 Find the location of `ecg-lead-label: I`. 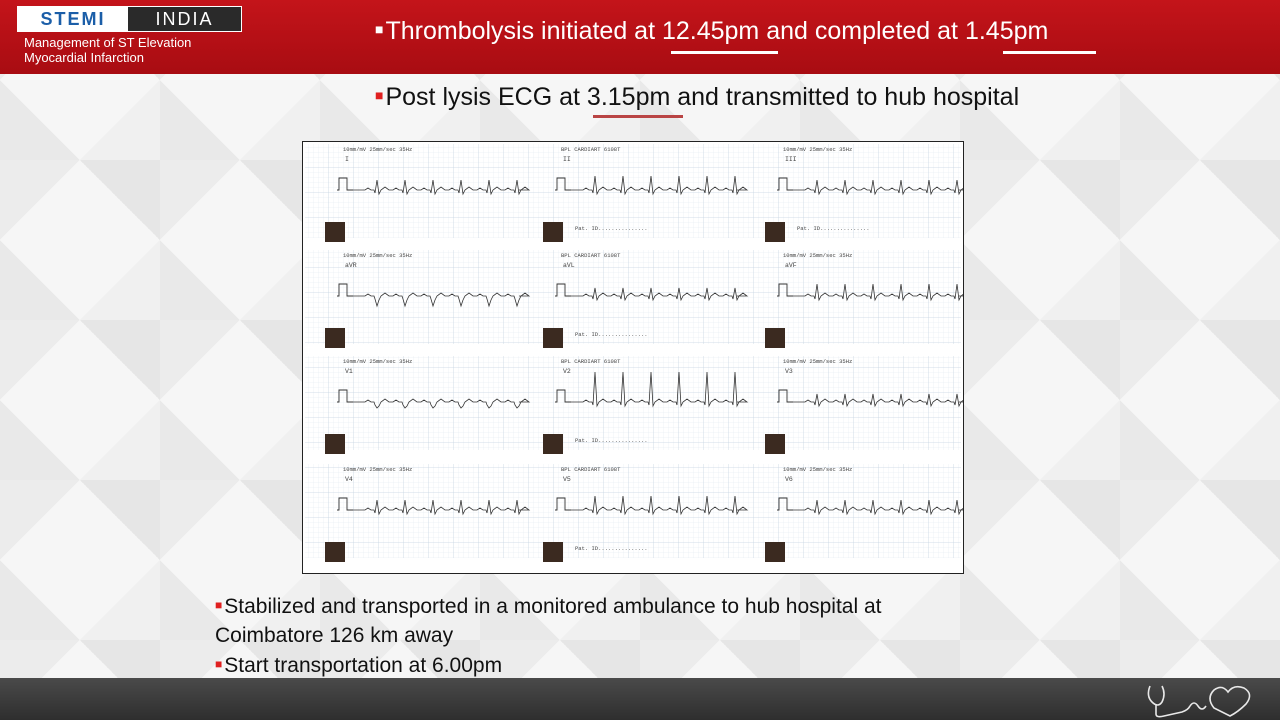

ecg-lead-label: I is located at coordinates (347, 159).